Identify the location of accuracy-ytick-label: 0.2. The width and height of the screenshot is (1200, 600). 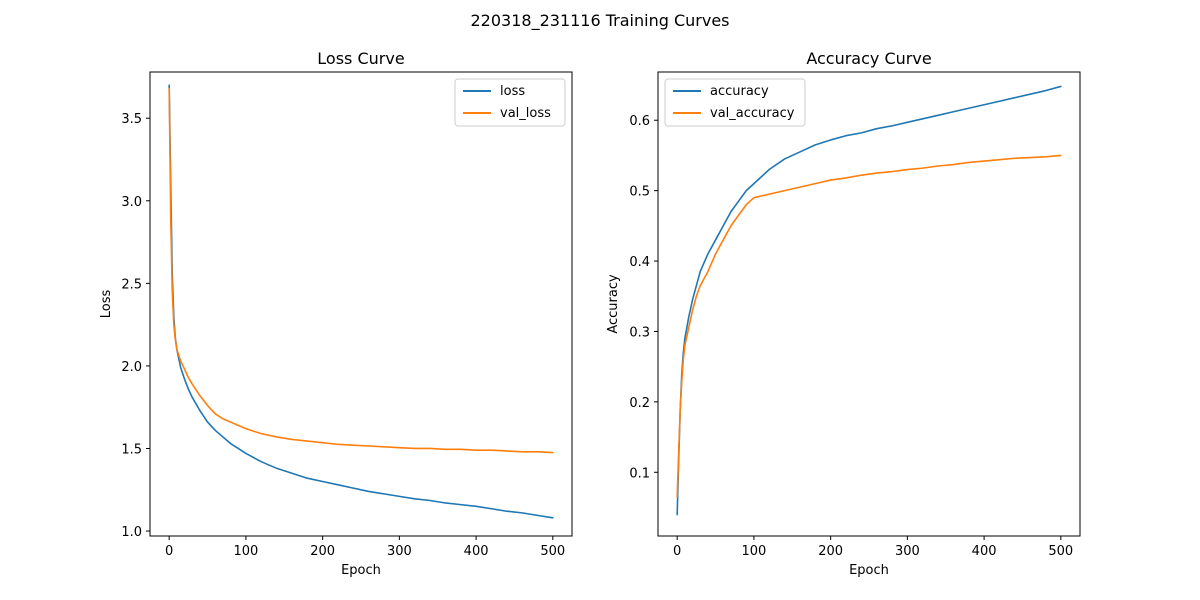
(639, 403).